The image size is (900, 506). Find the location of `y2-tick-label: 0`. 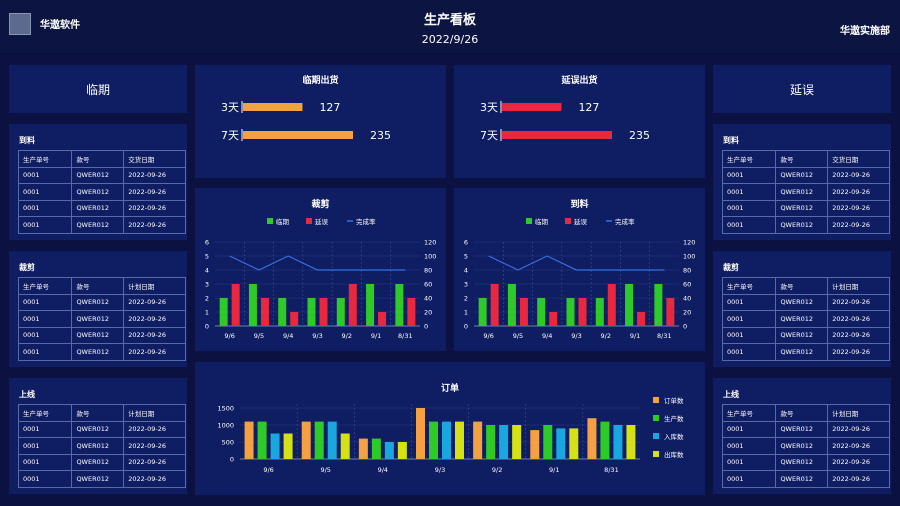

y2-tick-label: 0 is located at coordinates (685, 327).